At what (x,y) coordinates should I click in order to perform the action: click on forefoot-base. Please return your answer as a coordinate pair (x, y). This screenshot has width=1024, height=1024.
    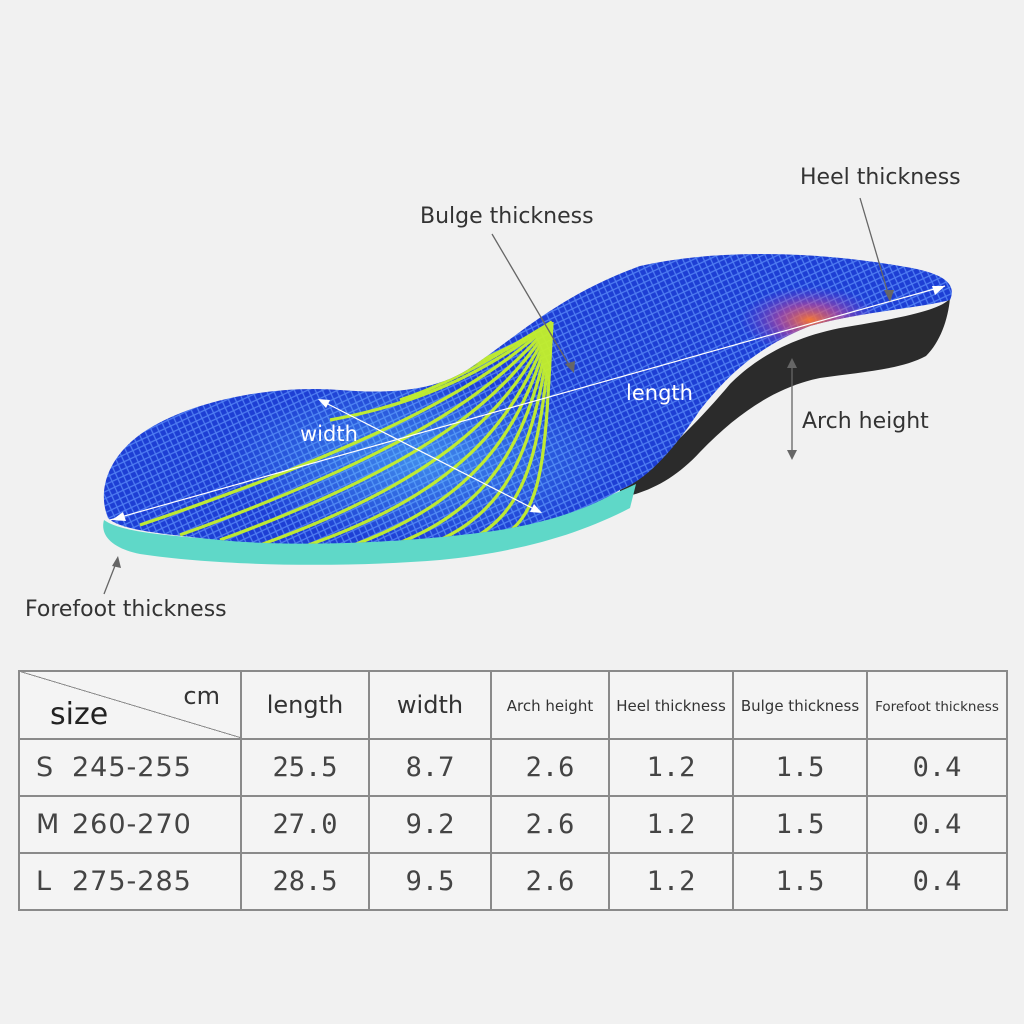
    Looking at the image, I should click on (369, 524).